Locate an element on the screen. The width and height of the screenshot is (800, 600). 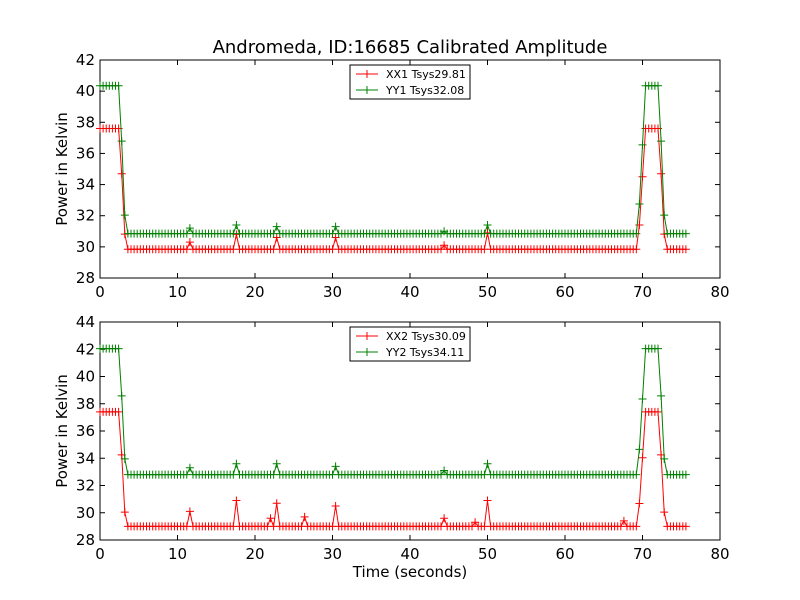
legend: XX2 Tsys30.09 YY2 Tsys34.11 is located at coordinates (410, 344).